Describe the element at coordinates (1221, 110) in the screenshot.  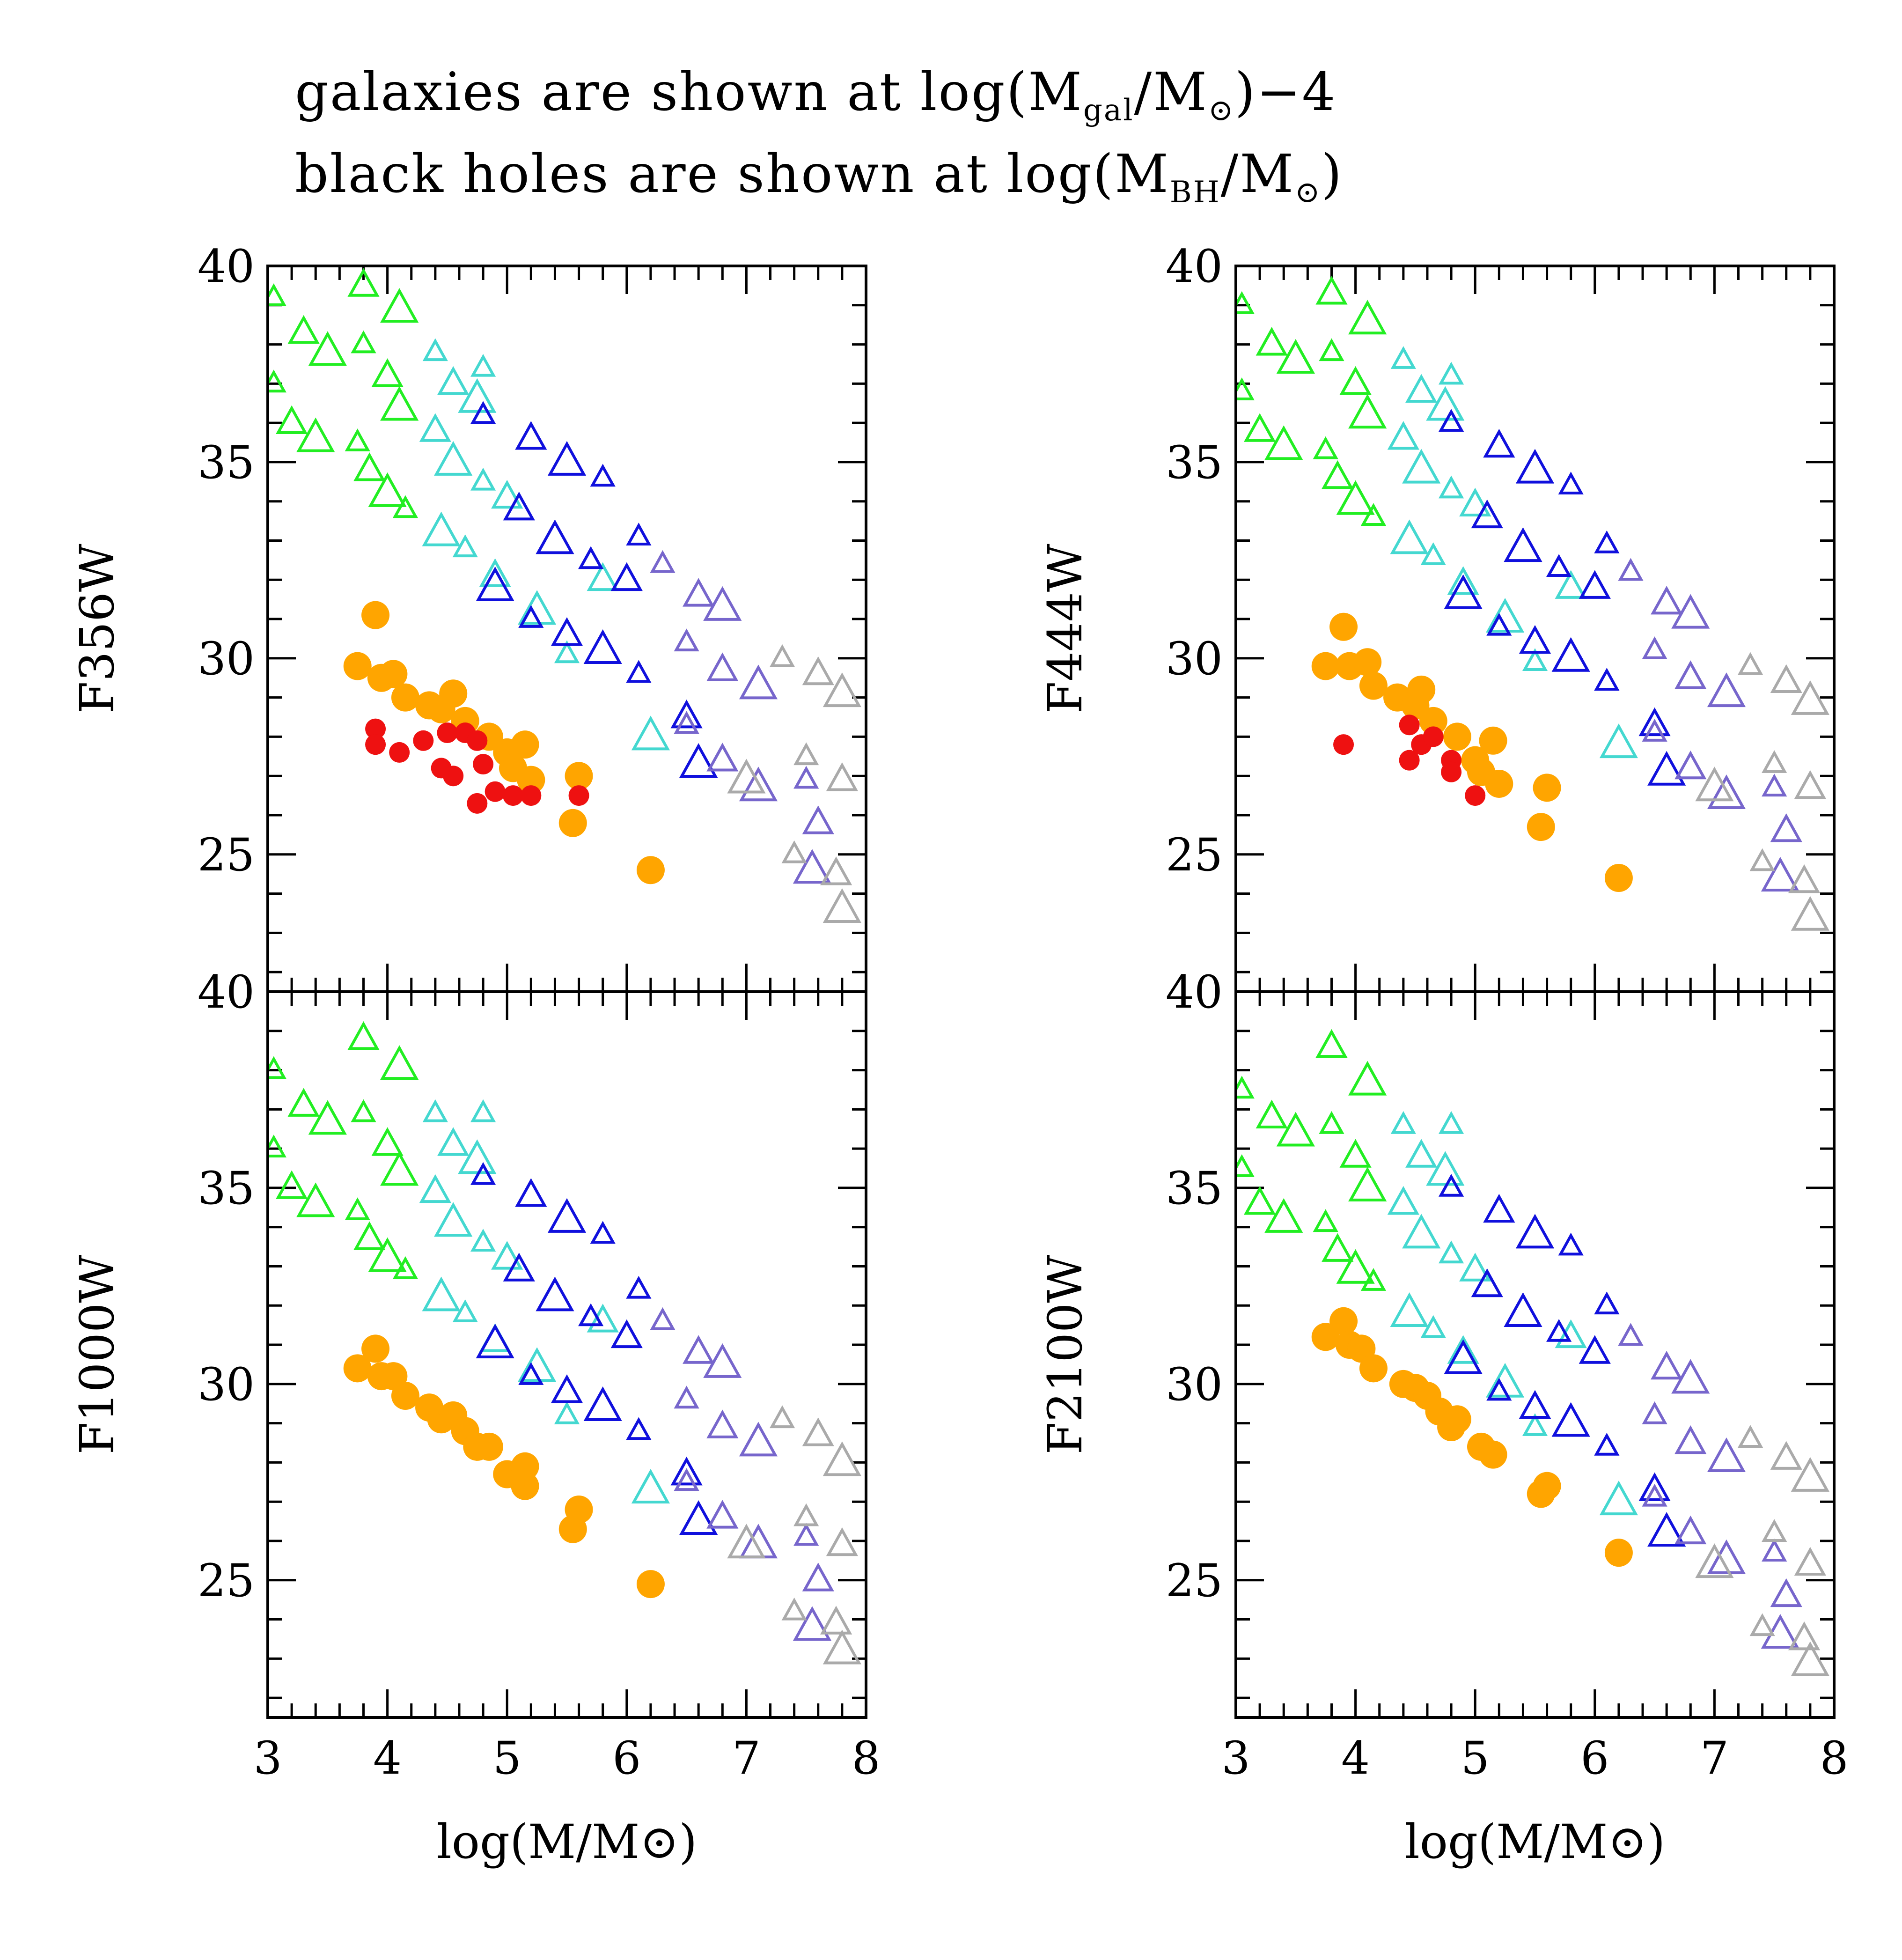
I see `header-line-1-sun: ⊙` at that location.